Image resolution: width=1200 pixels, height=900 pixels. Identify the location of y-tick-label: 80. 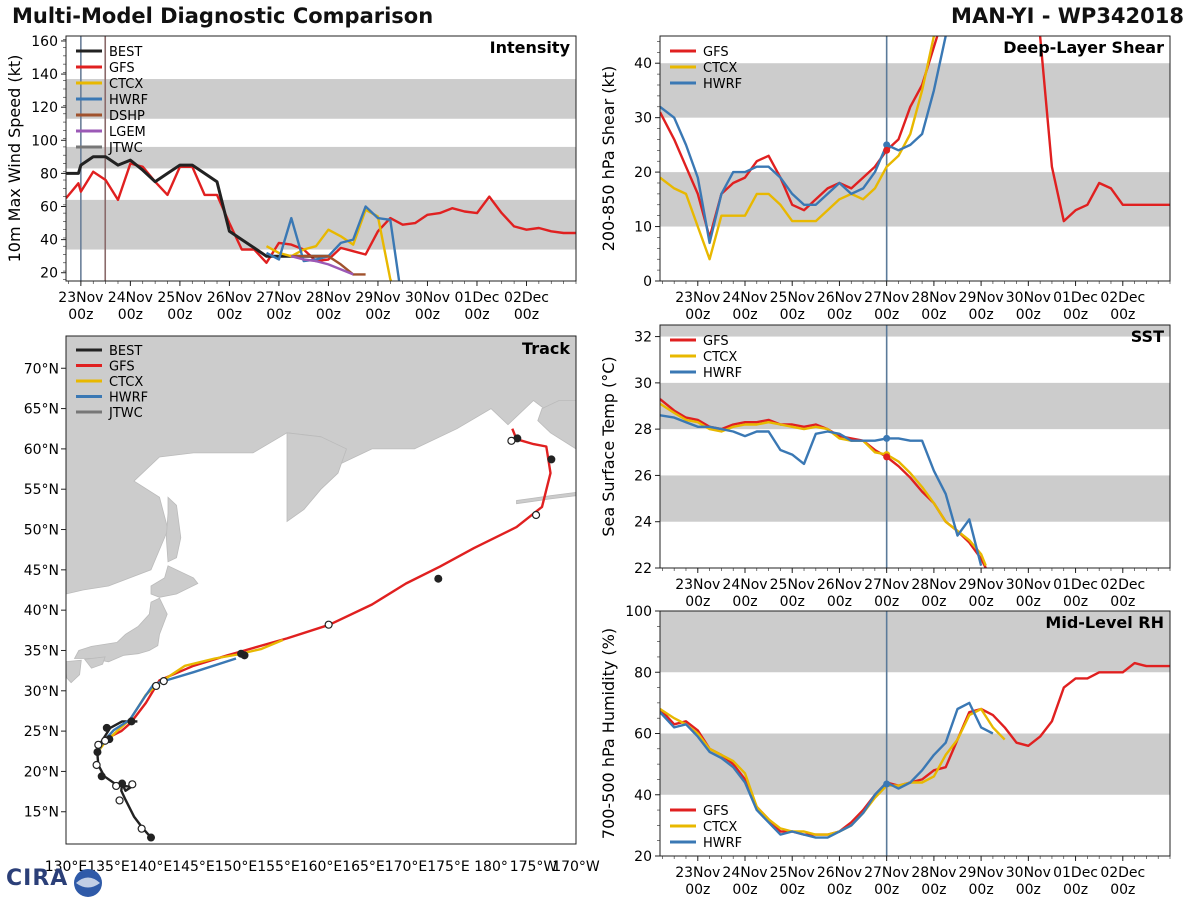
(643, 673).